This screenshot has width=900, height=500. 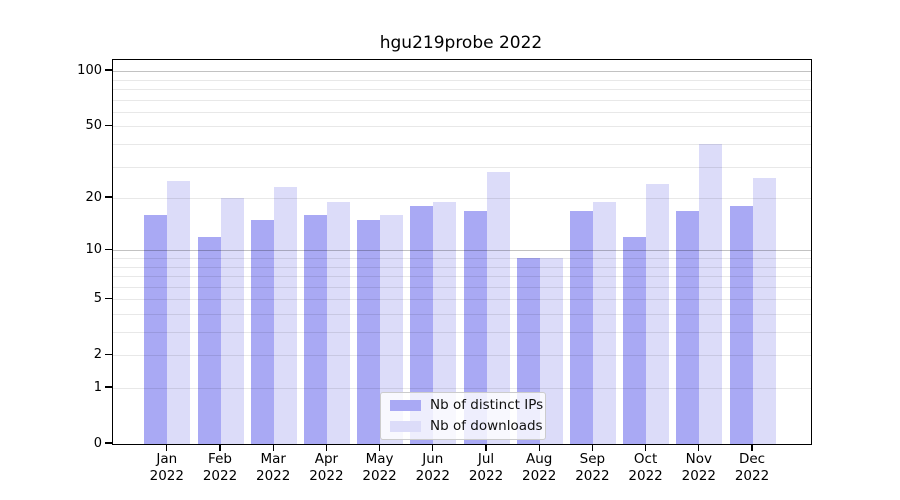 I want to click on y-tick-label: 0, so click(x=97, y=443).